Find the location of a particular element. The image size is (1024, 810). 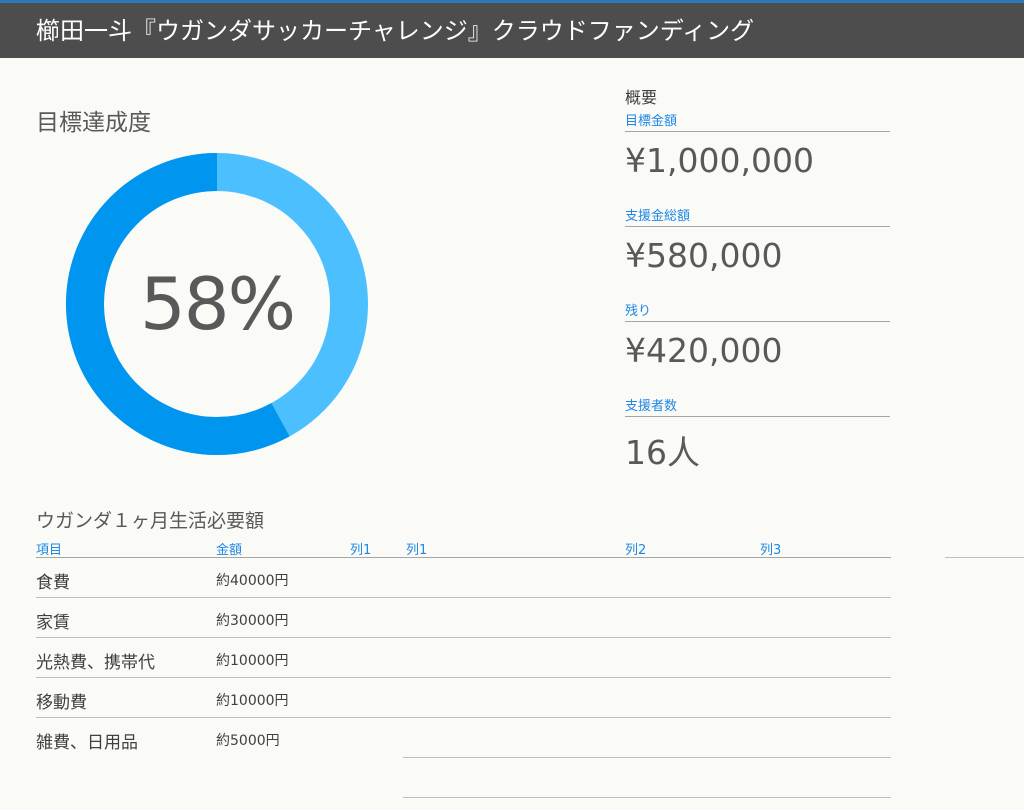

table-row: 食費 約40000円 is located at coordinates (463, 578).